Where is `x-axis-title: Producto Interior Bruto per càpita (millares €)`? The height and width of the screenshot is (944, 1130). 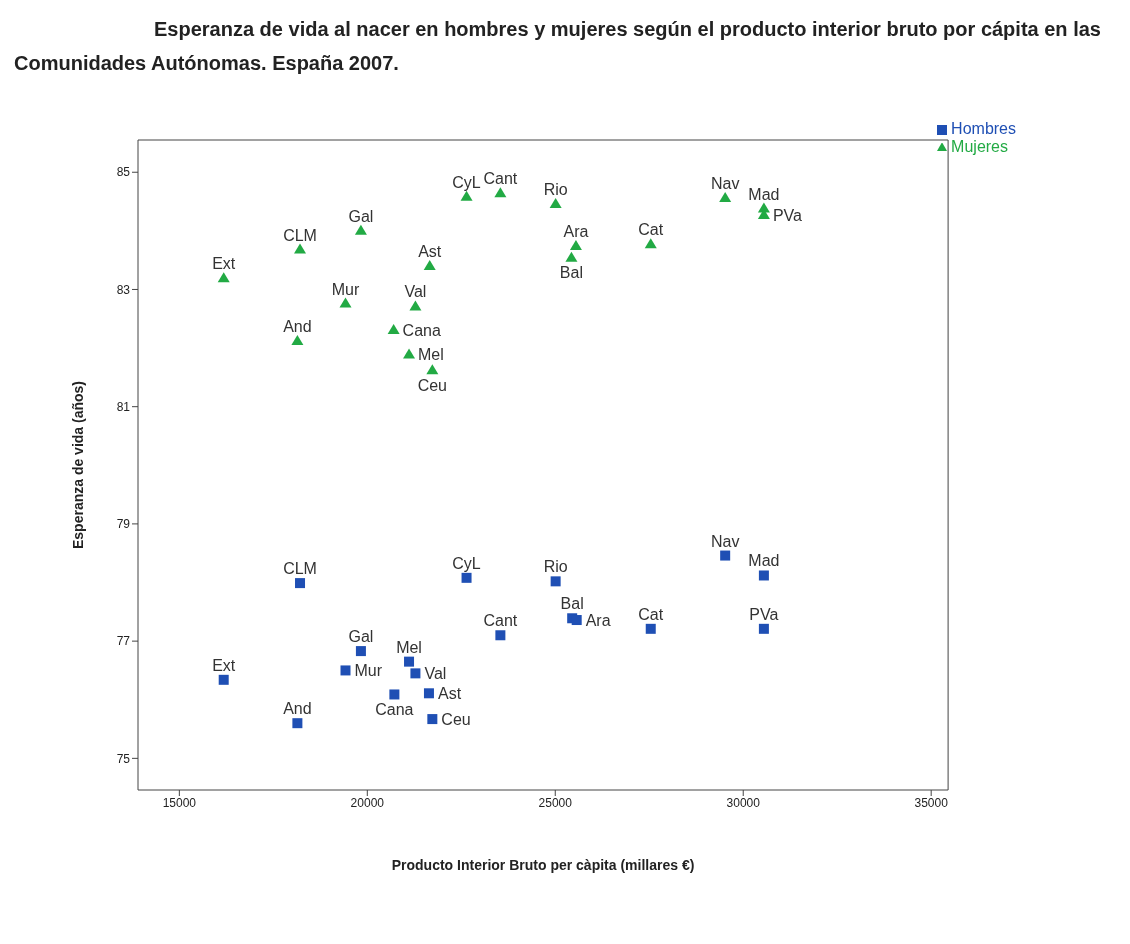 x-axis-title: Producto Interior Bruto per càpita (millares €) is located at coordinates (543, 865).